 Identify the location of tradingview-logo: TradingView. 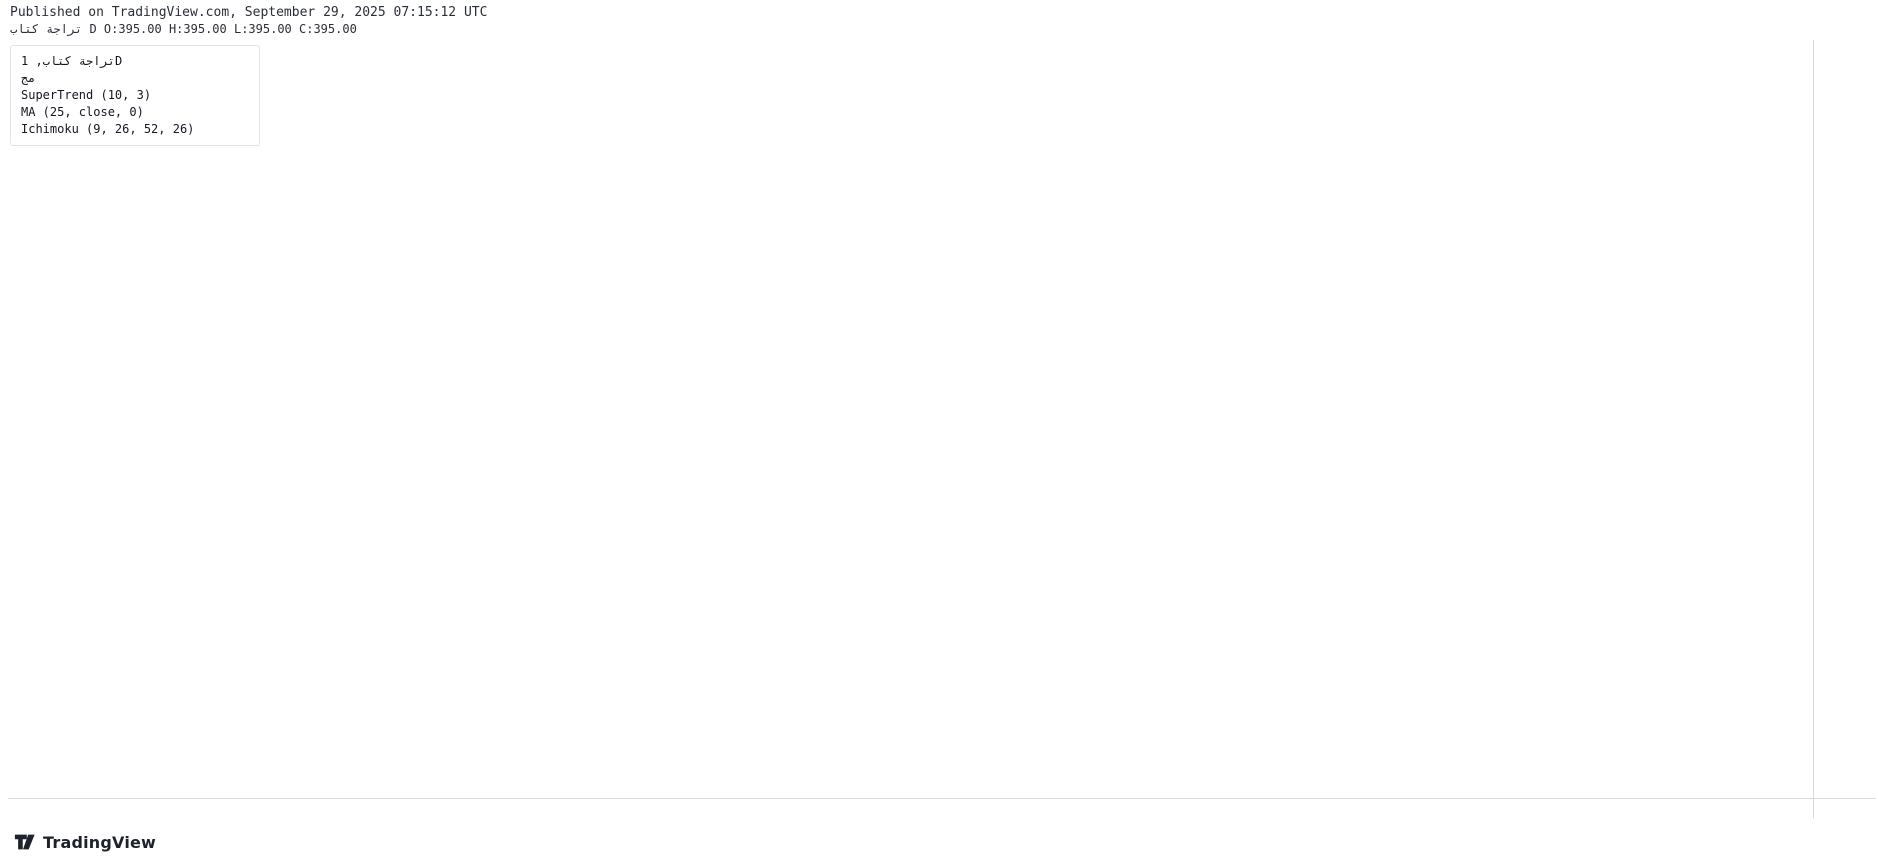
(85, 842).